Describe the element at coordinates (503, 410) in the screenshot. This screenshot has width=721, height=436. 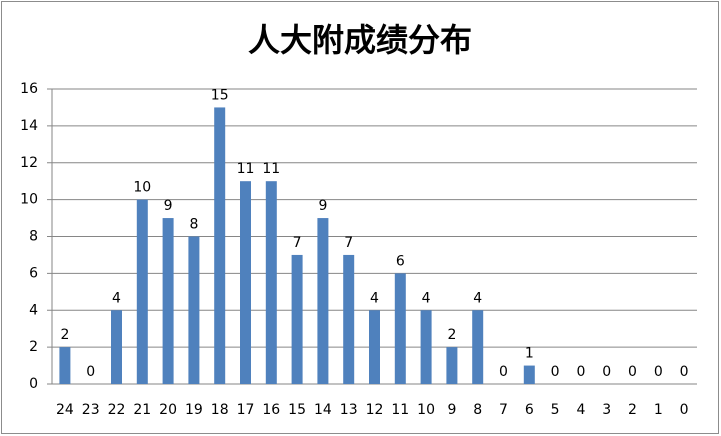
I see `x-tick-label: 7` at that location.